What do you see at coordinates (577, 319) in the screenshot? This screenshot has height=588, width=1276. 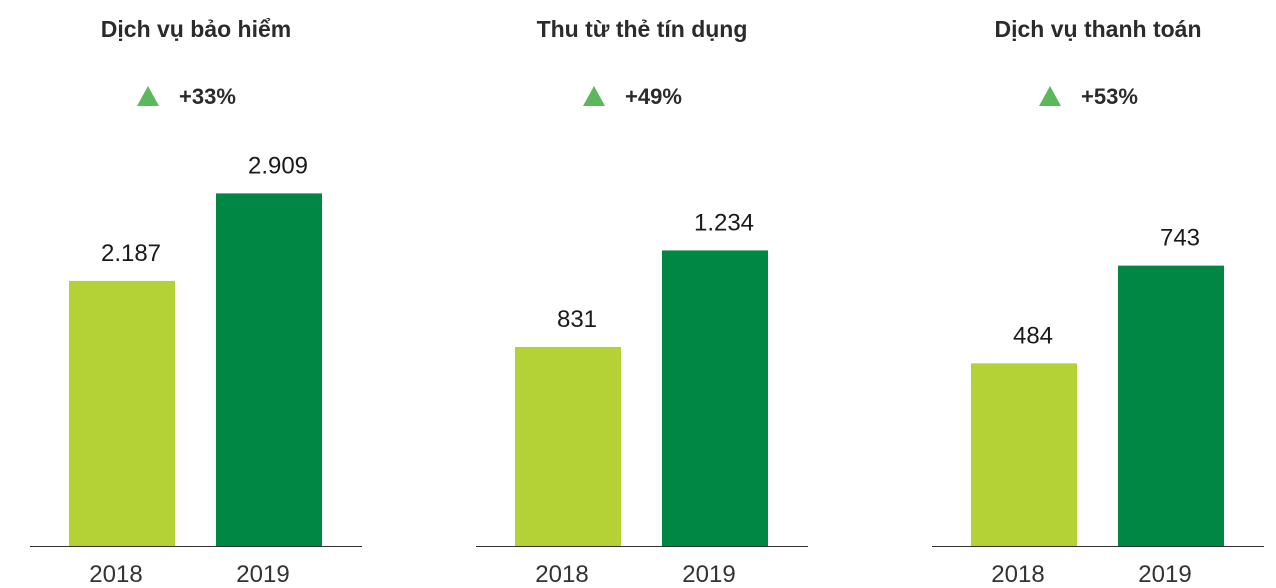 I see `value-label: 831` at bounding box center [577, 319].